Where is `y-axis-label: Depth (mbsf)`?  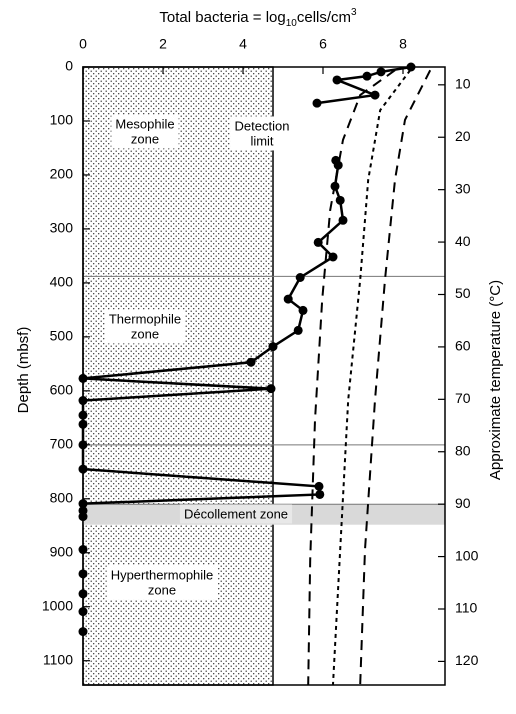
y-axis-label: Depth (mbsf) is located at coordinates (23, 370).